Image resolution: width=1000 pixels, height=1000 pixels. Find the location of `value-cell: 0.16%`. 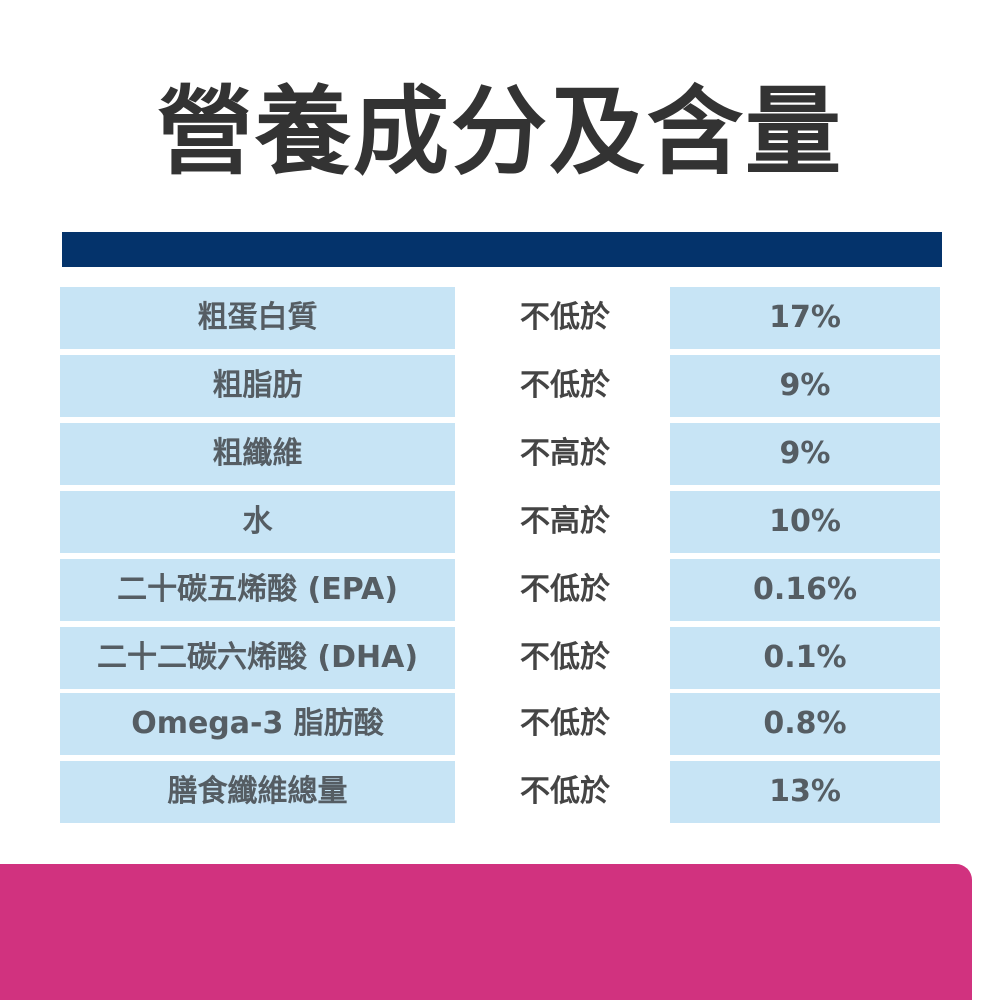

value-cell: 0.16% is located at coordinates (805, 590).